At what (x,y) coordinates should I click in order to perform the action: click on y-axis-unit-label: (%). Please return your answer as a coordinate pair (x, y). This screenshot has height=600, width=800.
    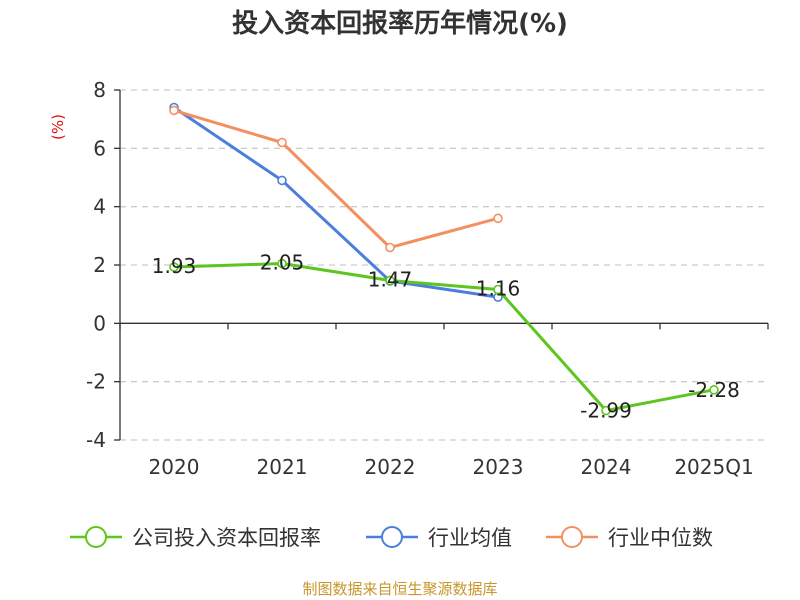
    Looking at the image, I should click on (58, 127).